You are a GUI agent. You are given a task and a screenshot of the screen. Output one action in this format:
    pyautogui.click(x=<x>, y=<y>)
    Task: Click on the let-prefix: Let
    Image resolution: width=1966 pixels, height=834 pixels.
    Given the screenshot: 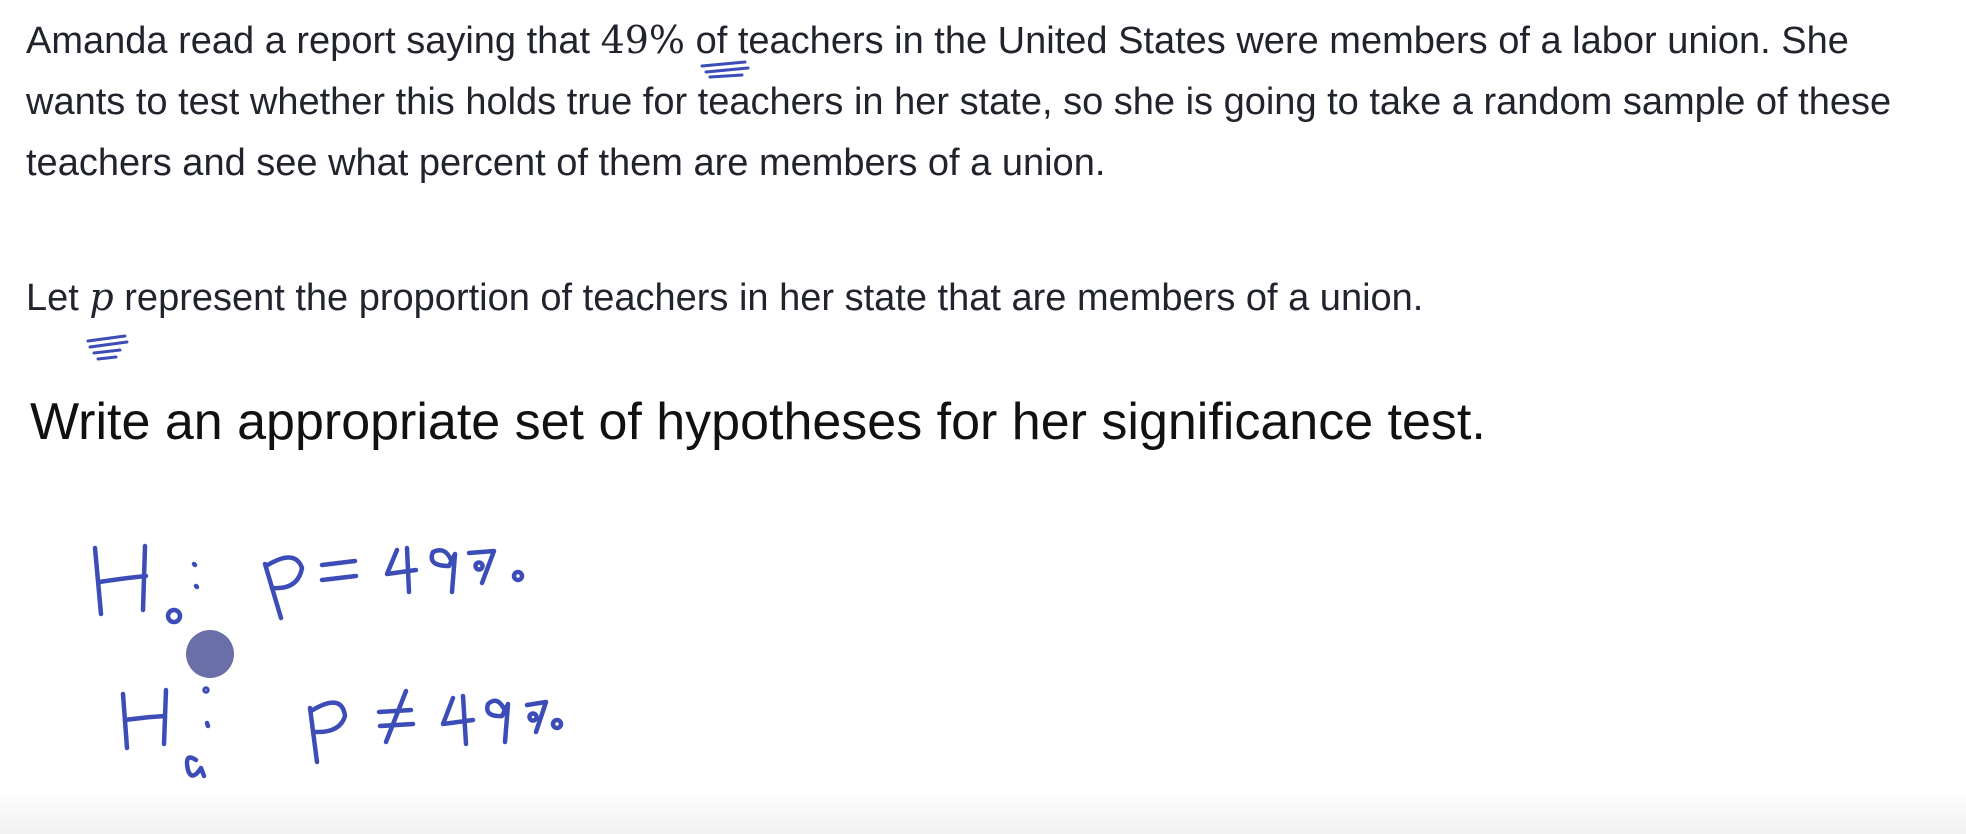 What is the action you would take?
    pyautogui.click(x=58, y=298)
    